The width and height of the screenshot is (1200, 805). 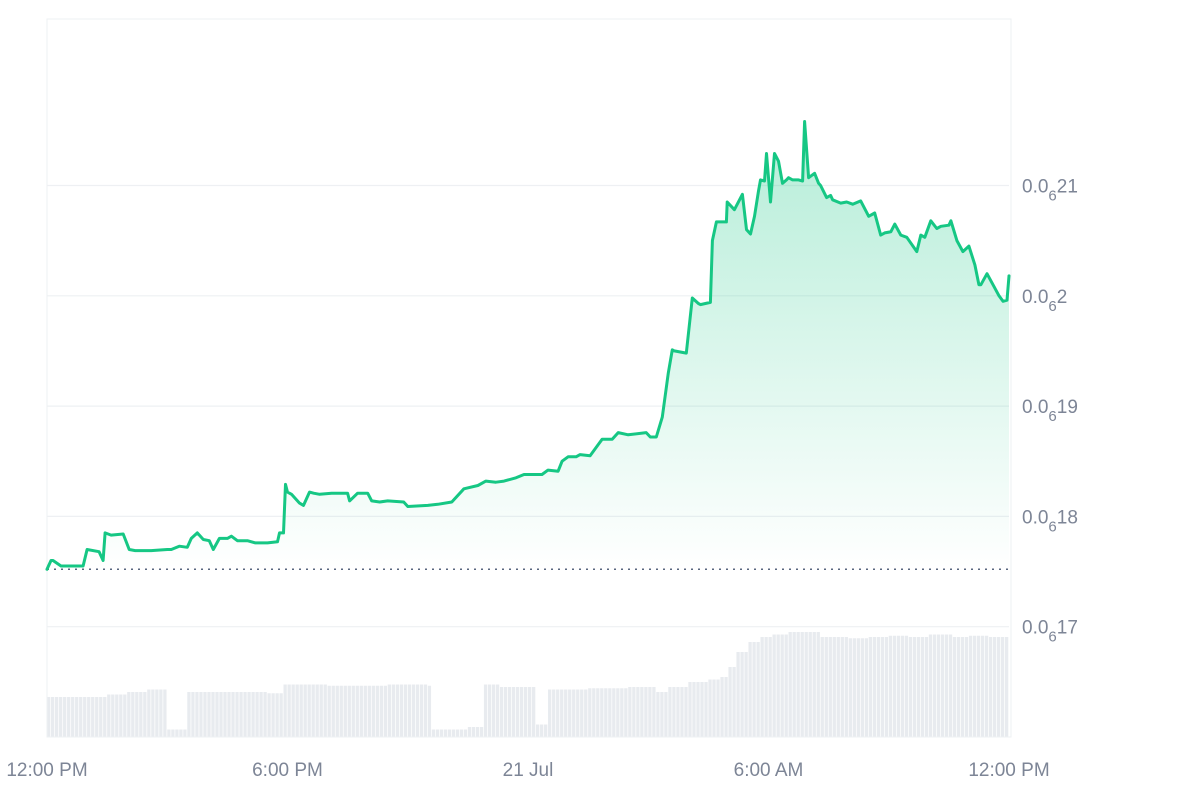 I want to click on y-tick-label: 0.0617, so click(x=1050, y=632).